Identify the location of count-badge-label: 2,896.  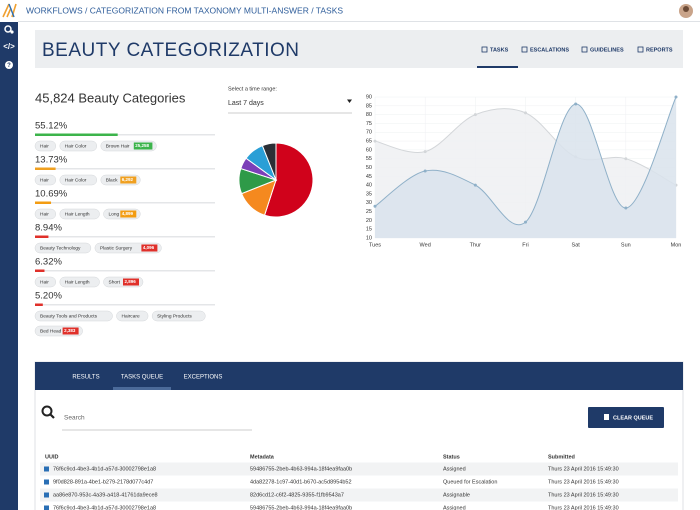
(131, 281).